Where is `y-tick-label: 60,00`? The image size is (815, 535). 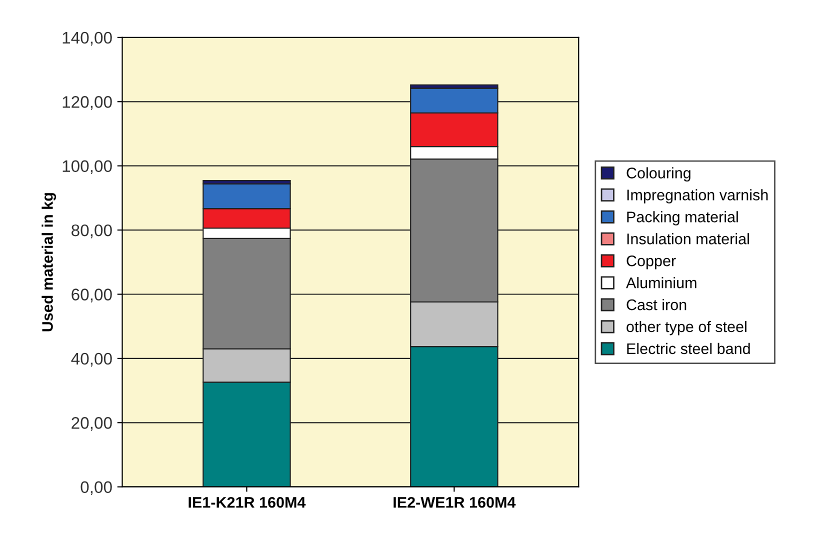
y-tick-label: 60,00 is located at coordinates (92, 295).